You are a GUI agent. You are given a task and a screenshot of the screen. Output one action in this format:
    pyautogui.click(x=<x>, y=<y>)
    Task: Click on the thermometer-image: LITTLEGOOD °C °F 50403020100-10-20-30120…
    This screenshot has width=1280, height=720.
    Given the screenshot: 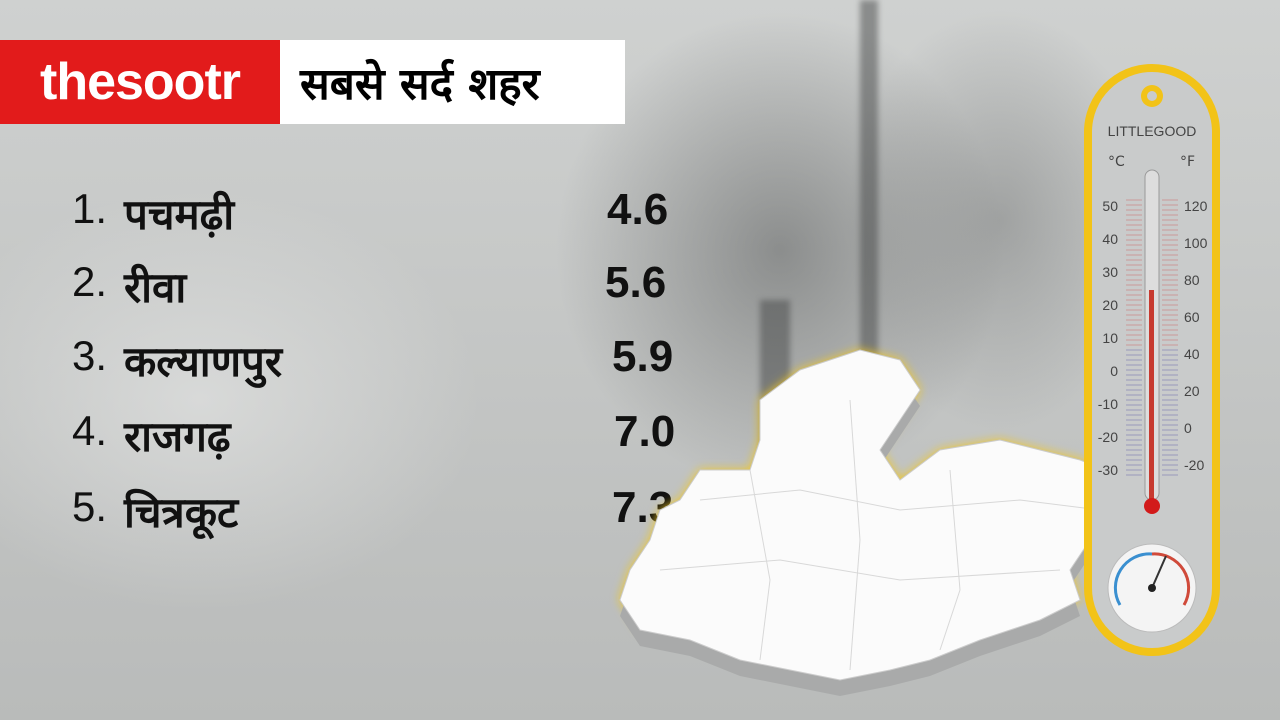 What is the action you would take?
    pyautogui.click(x=1152, y=360)
    